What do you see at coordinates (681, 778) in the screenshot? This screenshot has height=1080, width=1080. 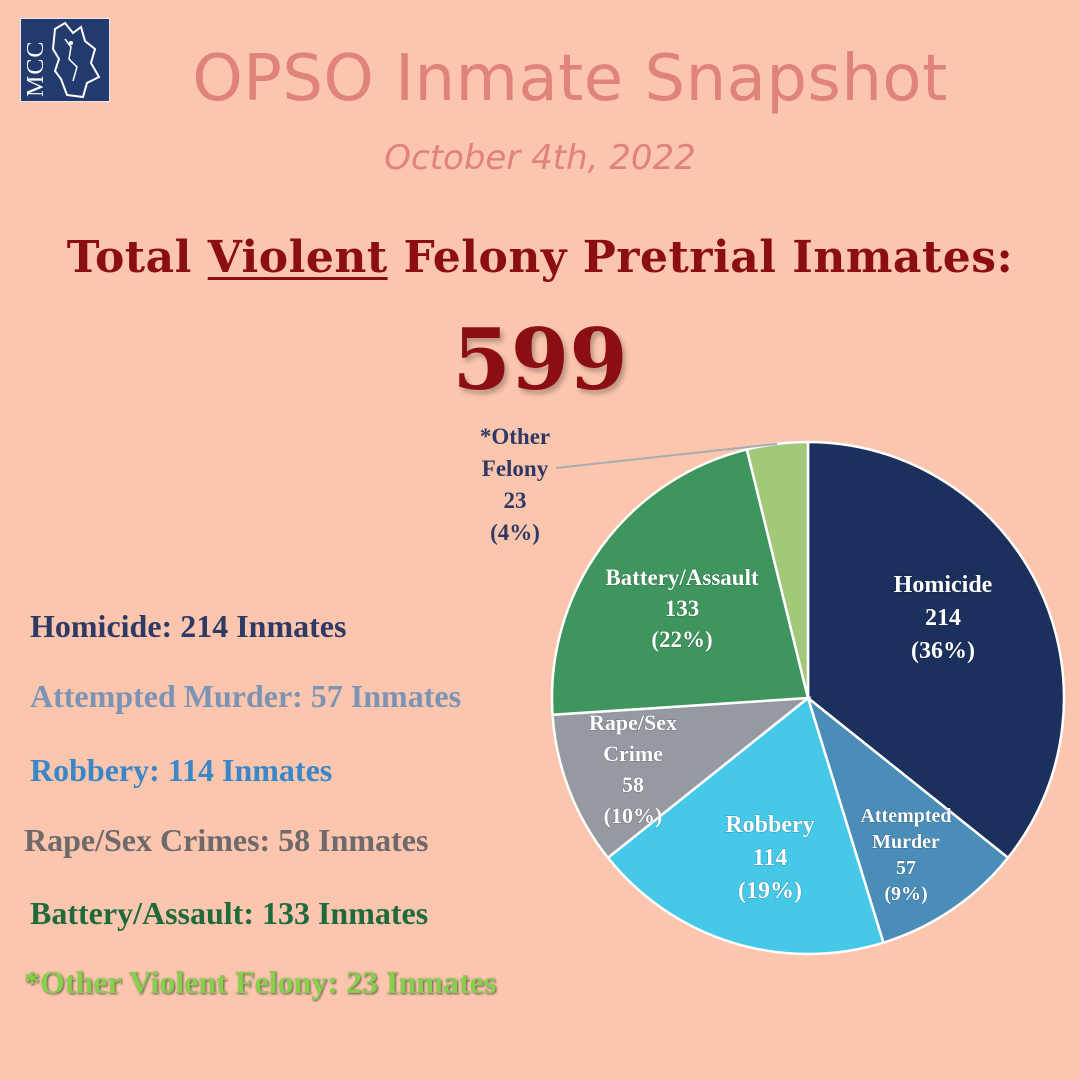 I see `pie-slice-rape-sex` at bounding box center [681, 778].